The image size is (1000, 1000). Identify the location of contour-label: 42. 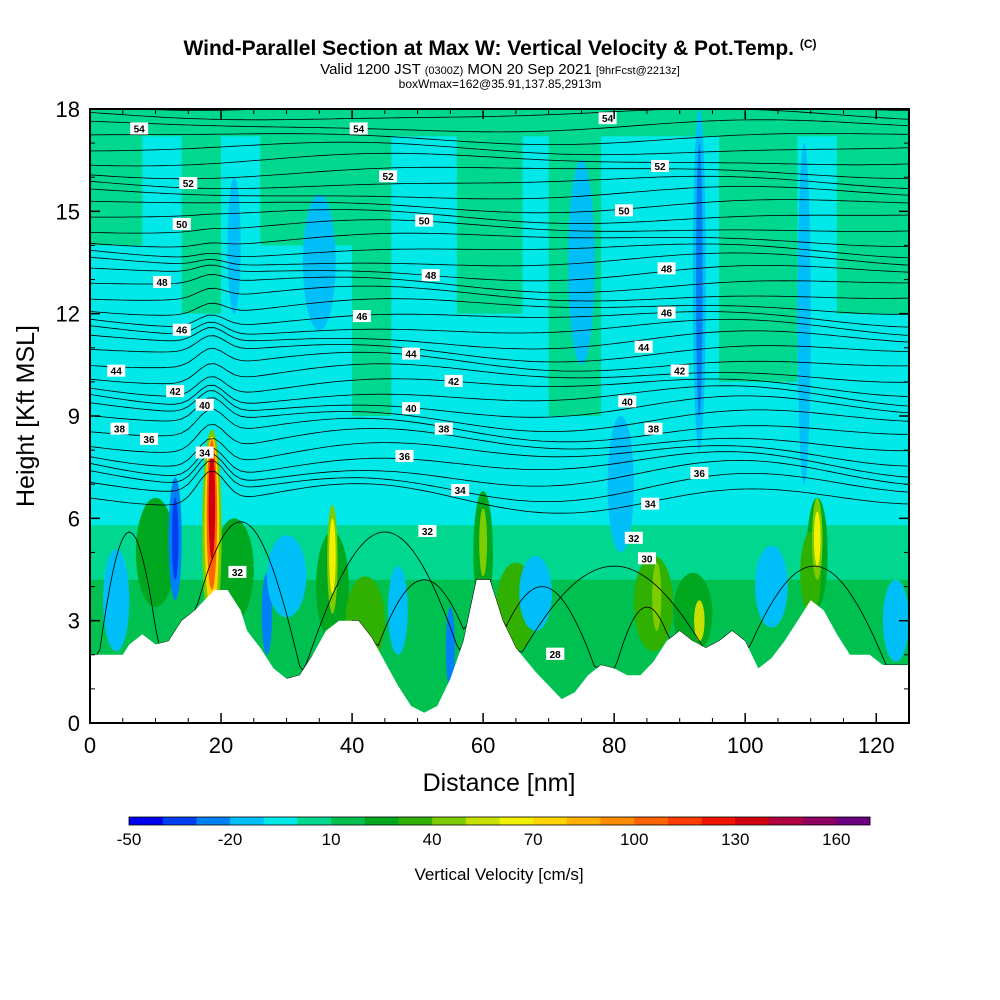
(175, 391).